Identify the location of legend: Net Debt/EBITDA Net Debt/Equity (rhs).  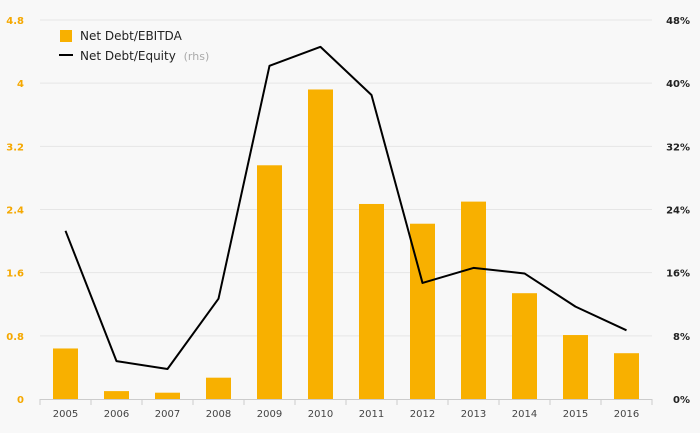
(134, 46).